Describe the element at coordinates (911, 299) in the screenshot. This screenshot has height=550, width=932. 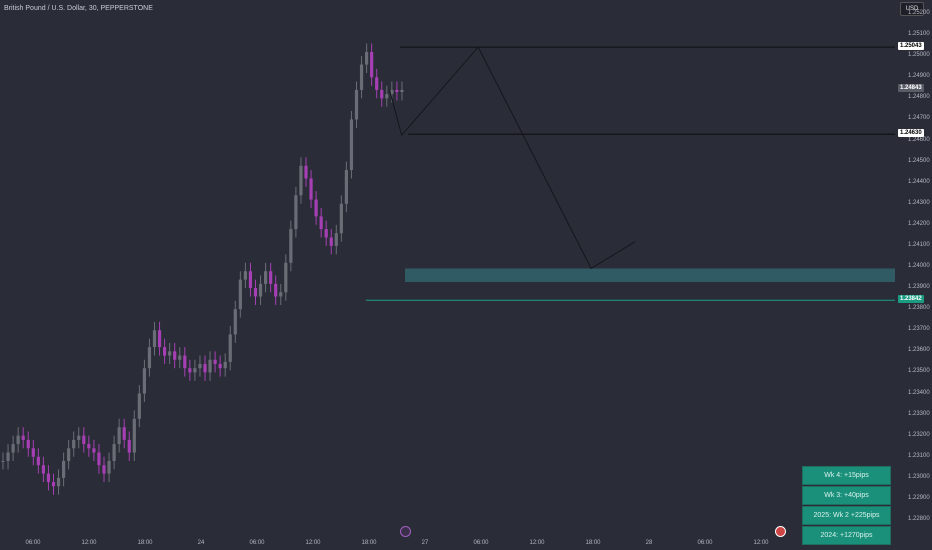
I see `price-label: 1.23842` at that location.